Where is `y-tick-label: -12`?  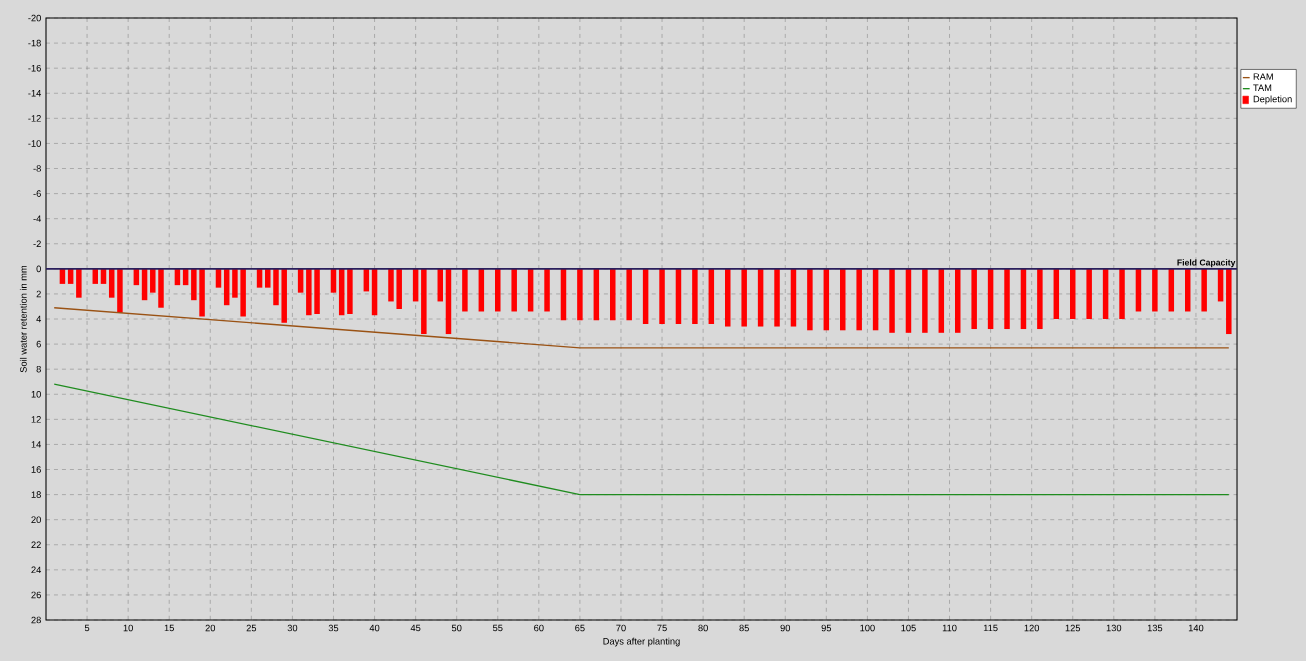
y-tick-label: -12 is located at coordinates (34, 118).